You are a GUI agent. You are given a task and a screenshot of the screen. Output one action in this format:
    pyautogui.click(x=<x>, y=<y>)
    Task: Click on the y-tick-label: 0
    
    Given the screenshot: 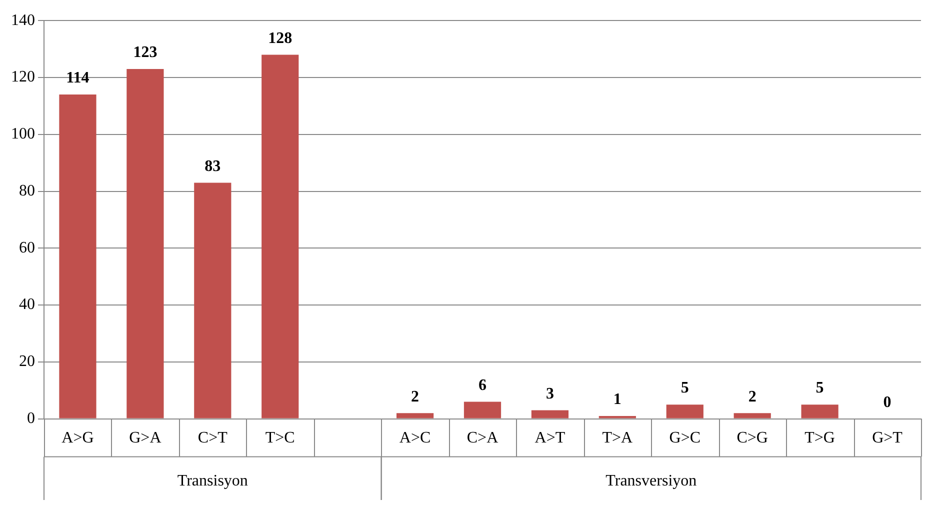 What is the action you would take?
    pyautogui.click(x=31, y=419)
    